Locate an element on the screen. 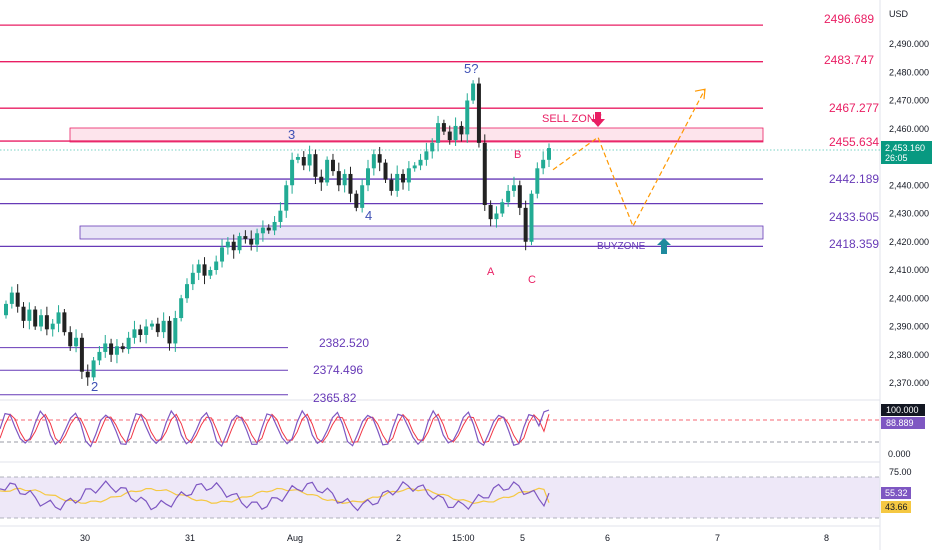 This screenshot has width=932, height=550. rsi-ma-value-tag is located at coordinates (896, 507).